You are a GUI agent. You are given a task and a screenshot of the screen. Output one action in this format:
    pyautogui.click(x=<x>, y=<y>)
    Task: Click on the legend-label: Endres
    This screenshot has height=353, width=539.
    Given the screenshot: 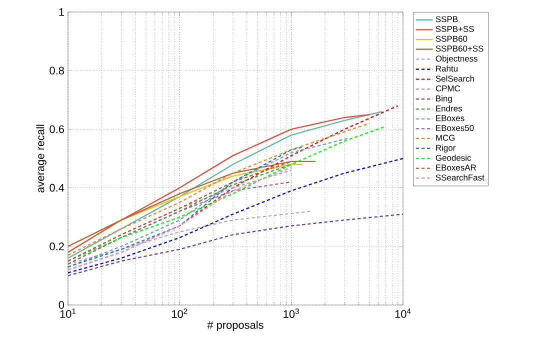 What is the action you would take?
    pyautogui.click(x=449, y=108)
    